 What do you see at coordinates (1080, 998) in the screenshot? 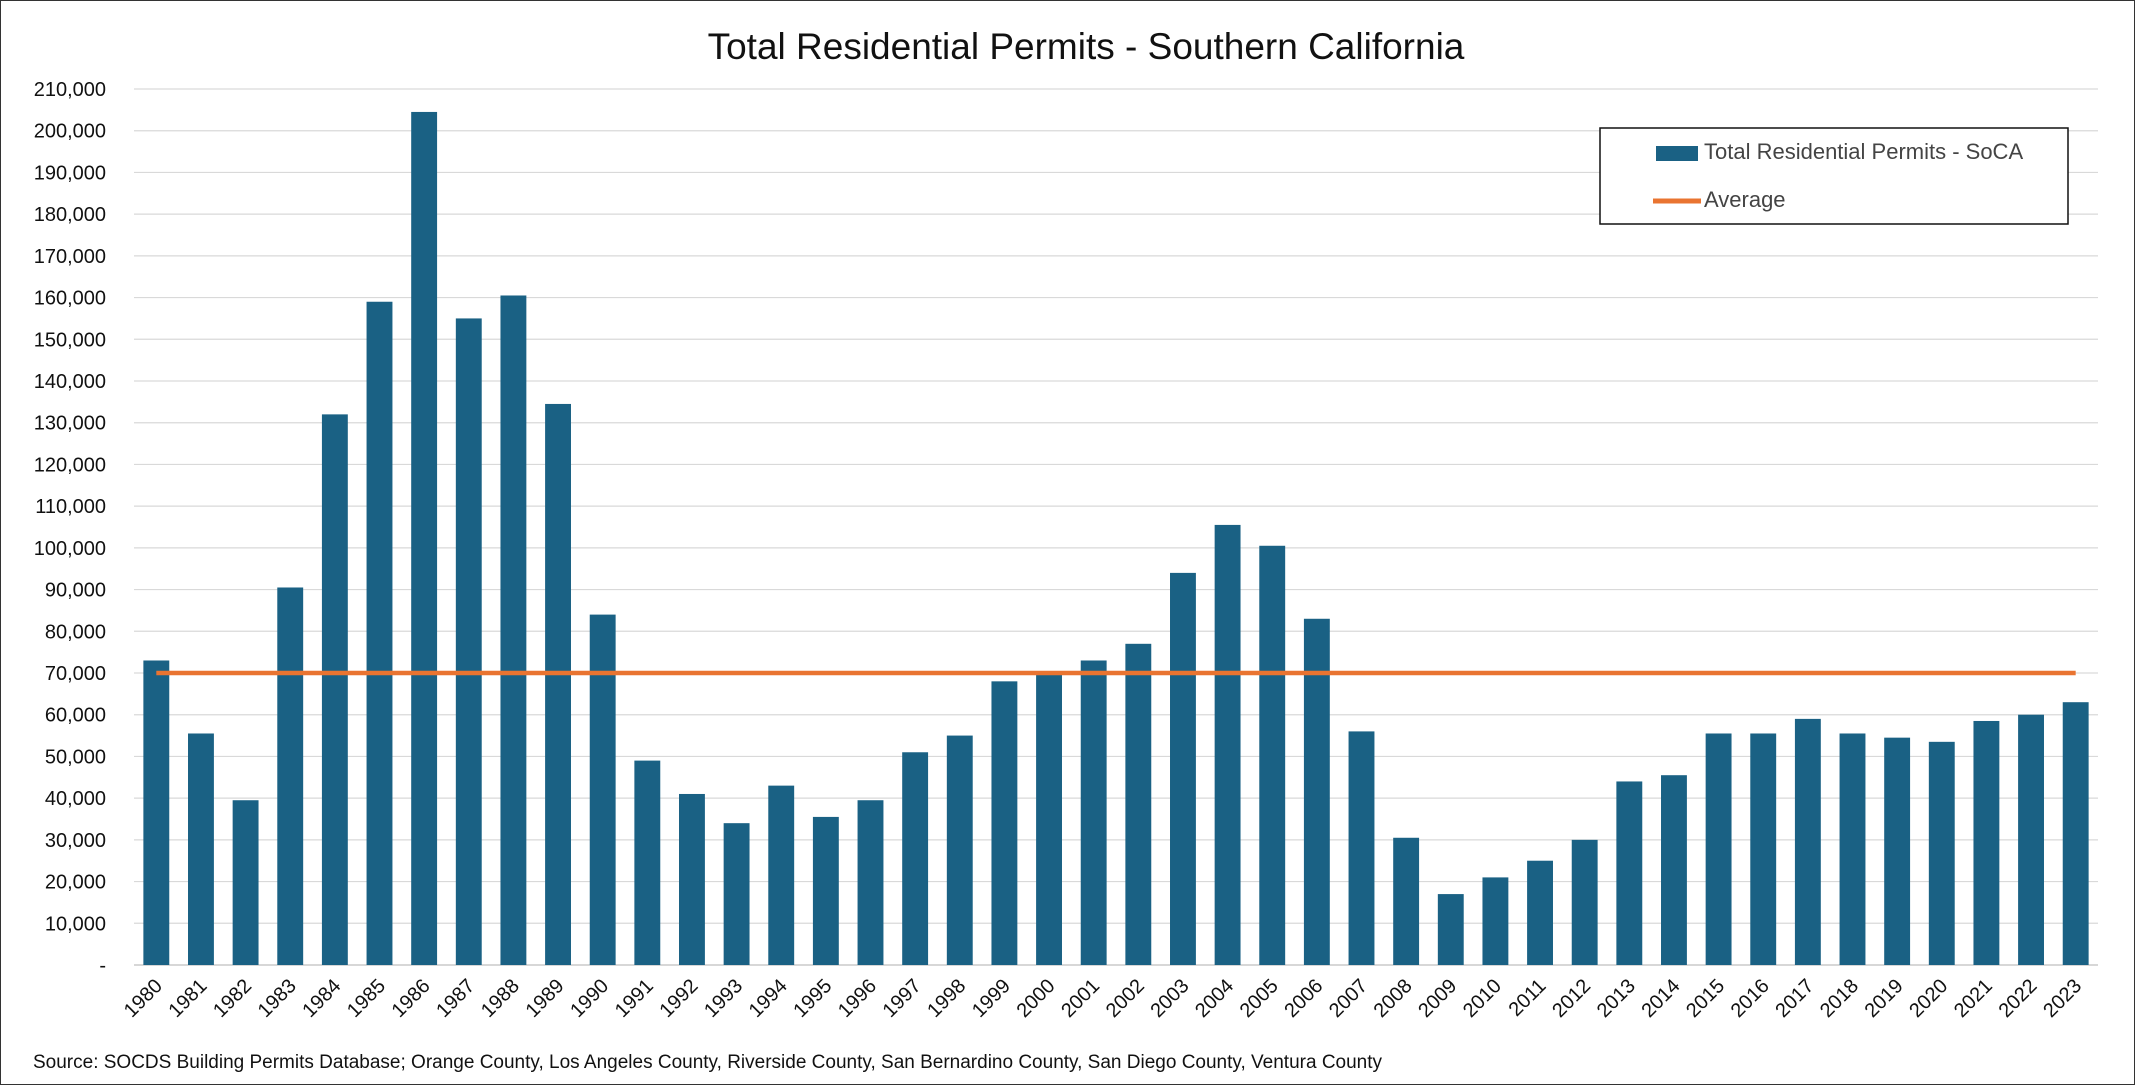
I see `x-tick-label: 2001` at bounding box center [1080, 998].